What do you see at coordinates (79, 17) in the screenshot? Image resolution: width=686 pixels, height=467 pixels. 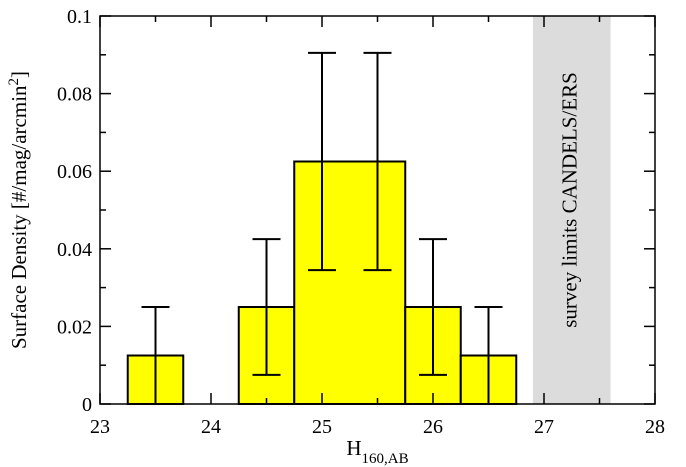 I see `y-tick-label: 0.1` at bounding box center [79, 17].